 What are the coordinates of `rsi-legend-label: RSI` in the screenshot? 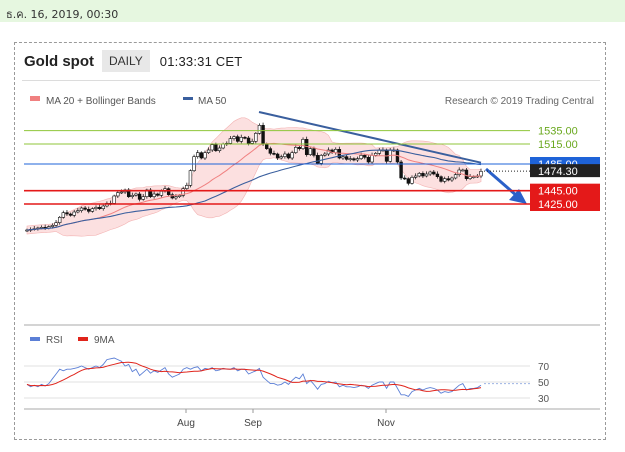 It's located at (54, 340).